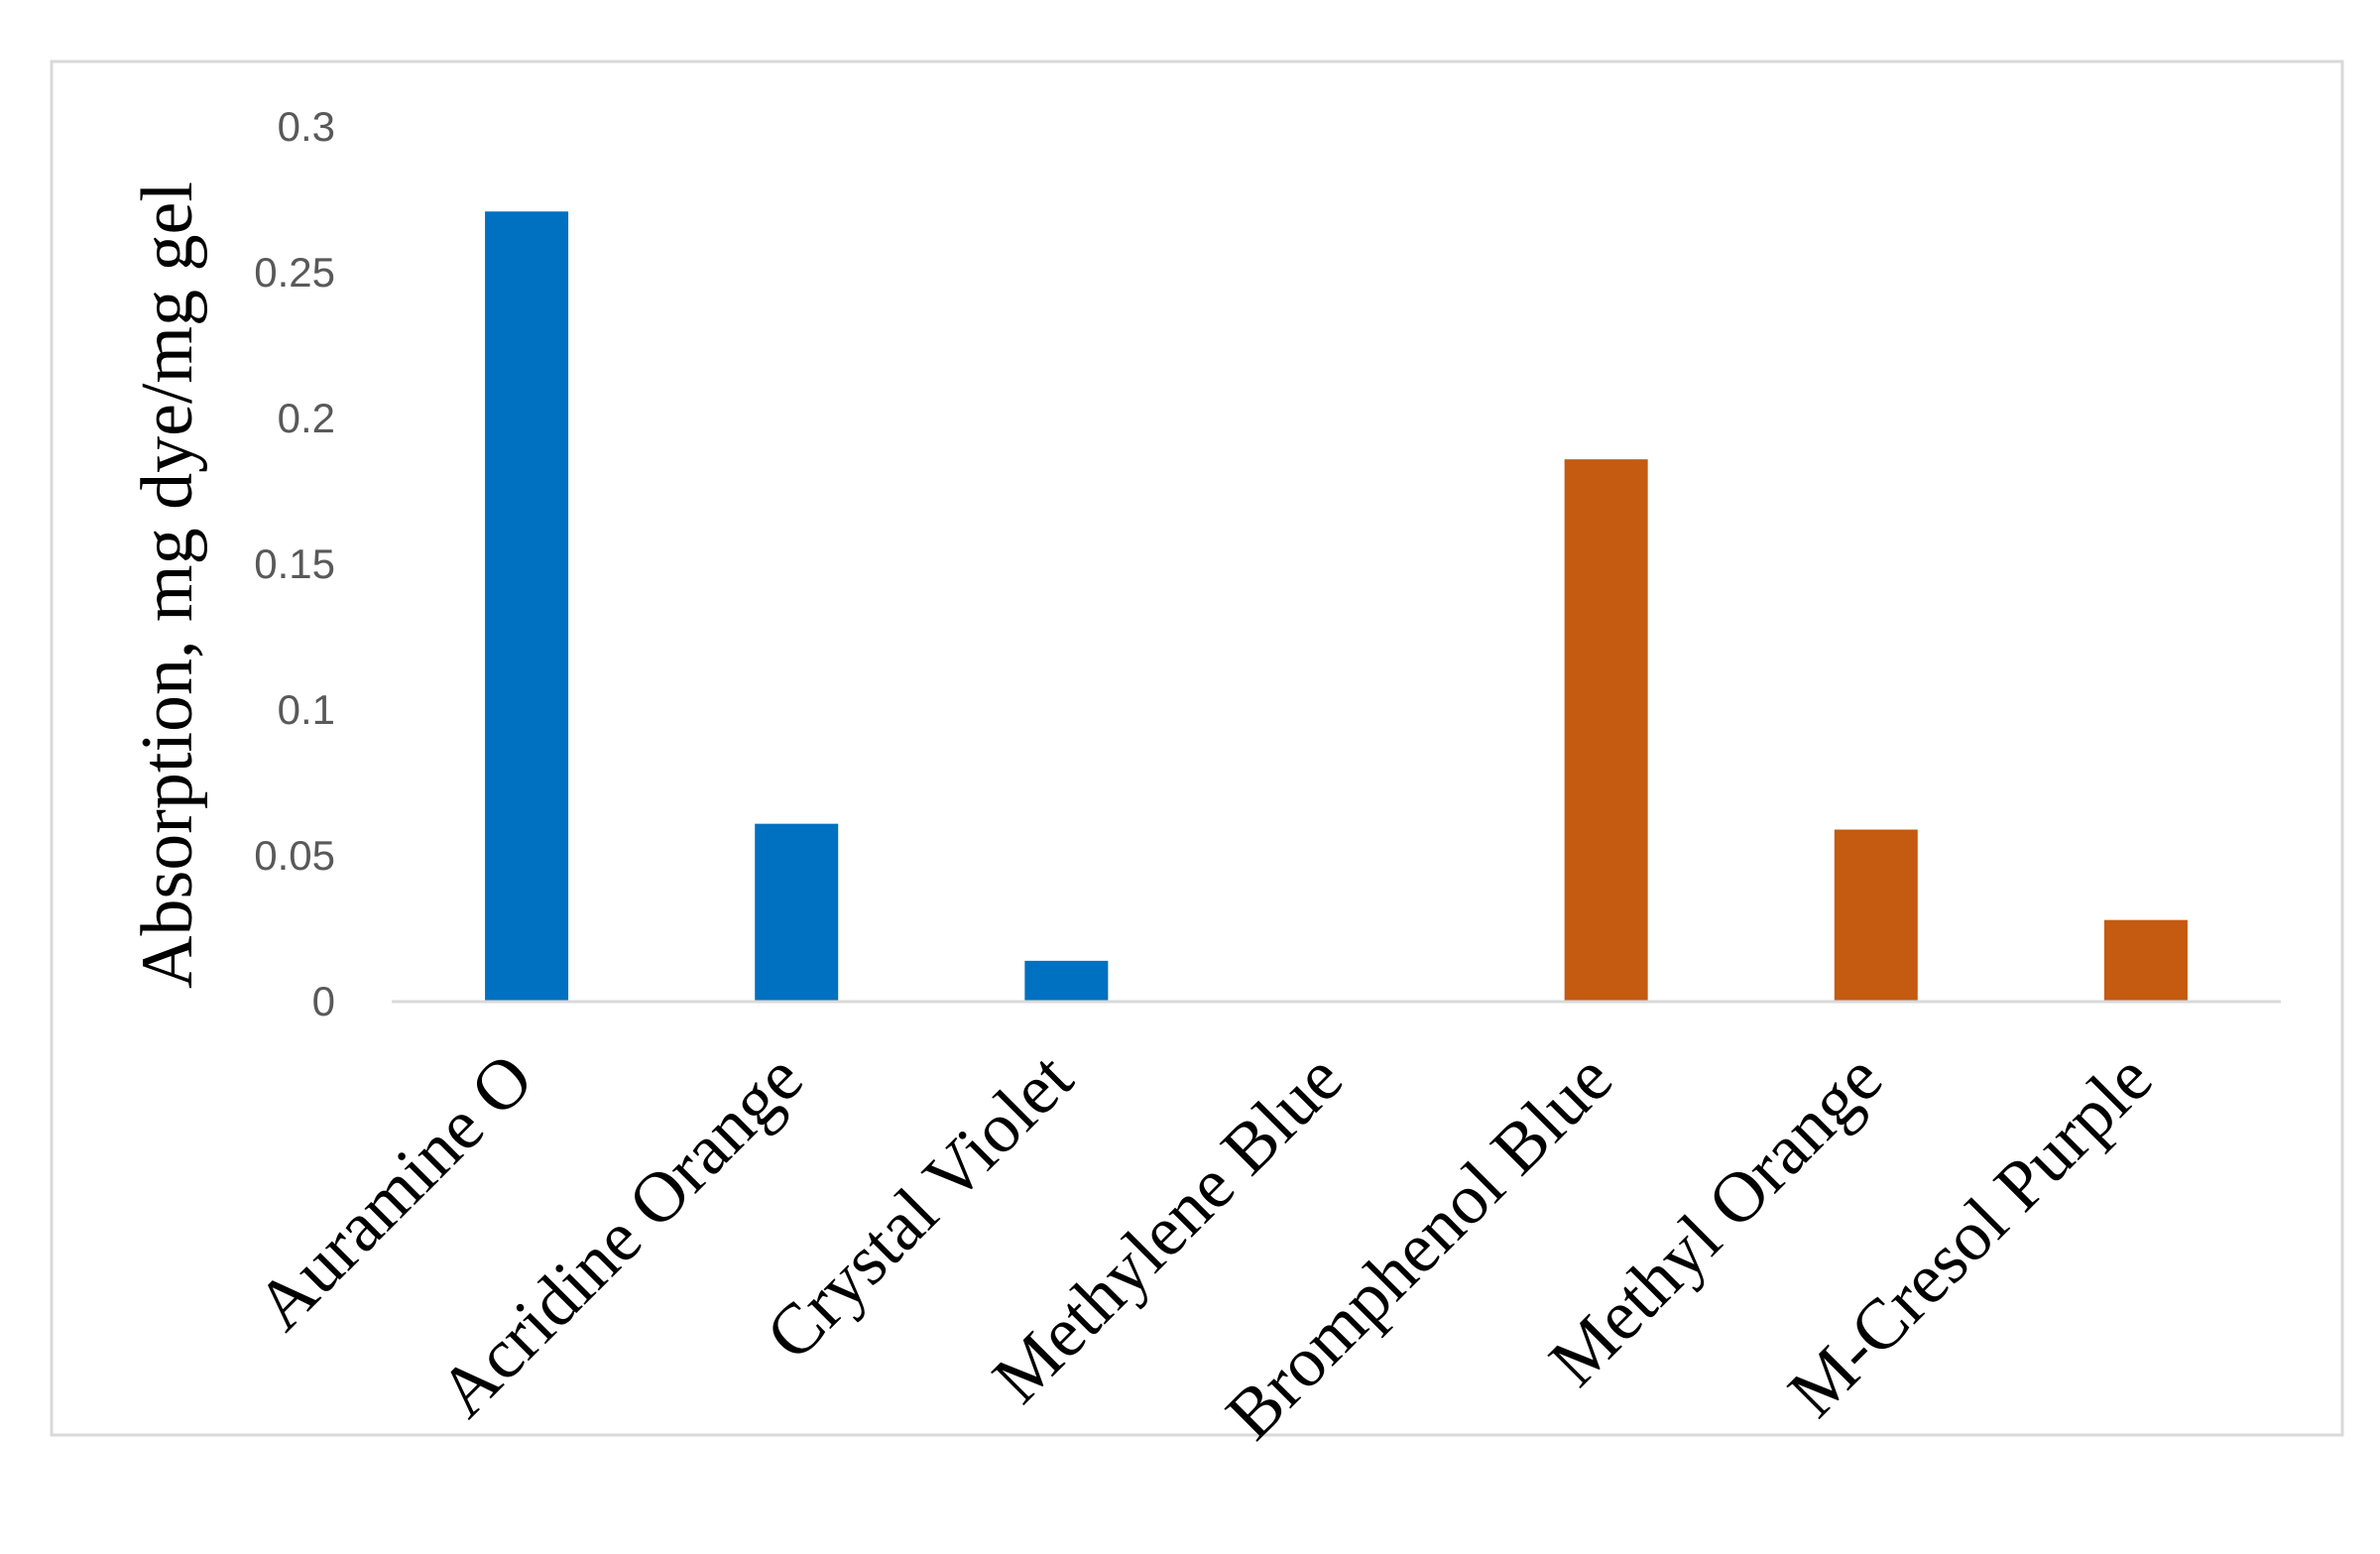  What do you see at coordinates (306, 126) in the screenshot?
I see `y-tick-label: 0.3` at bounding box center [306, 126].